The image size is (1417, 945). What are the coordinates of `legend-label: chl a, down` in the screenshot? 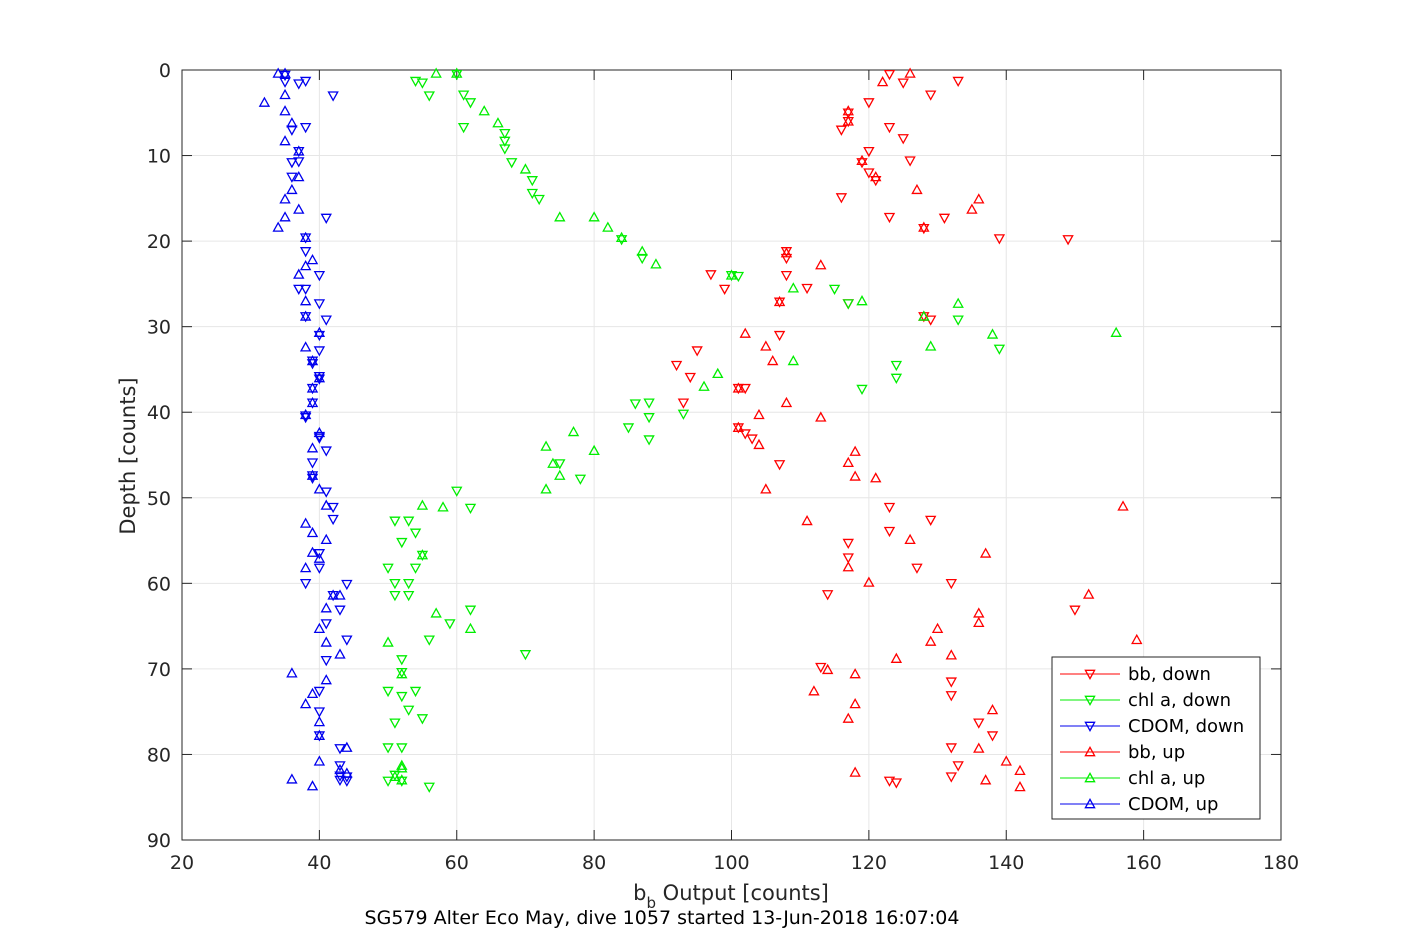 It's located at (1179, 700).